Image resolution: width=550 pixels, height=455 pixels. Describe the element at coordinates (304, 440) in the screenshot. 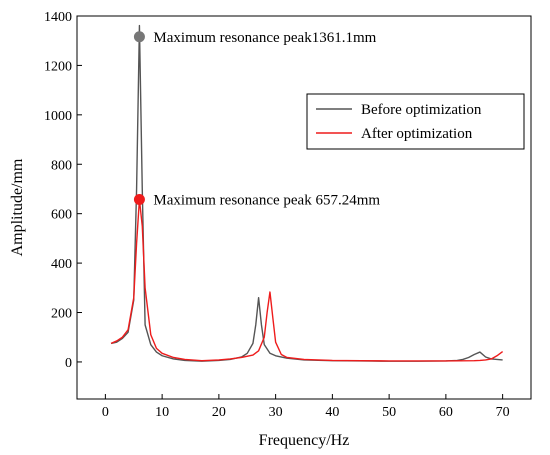

I see `x-axis-label: Frequency/Hz` at that location.